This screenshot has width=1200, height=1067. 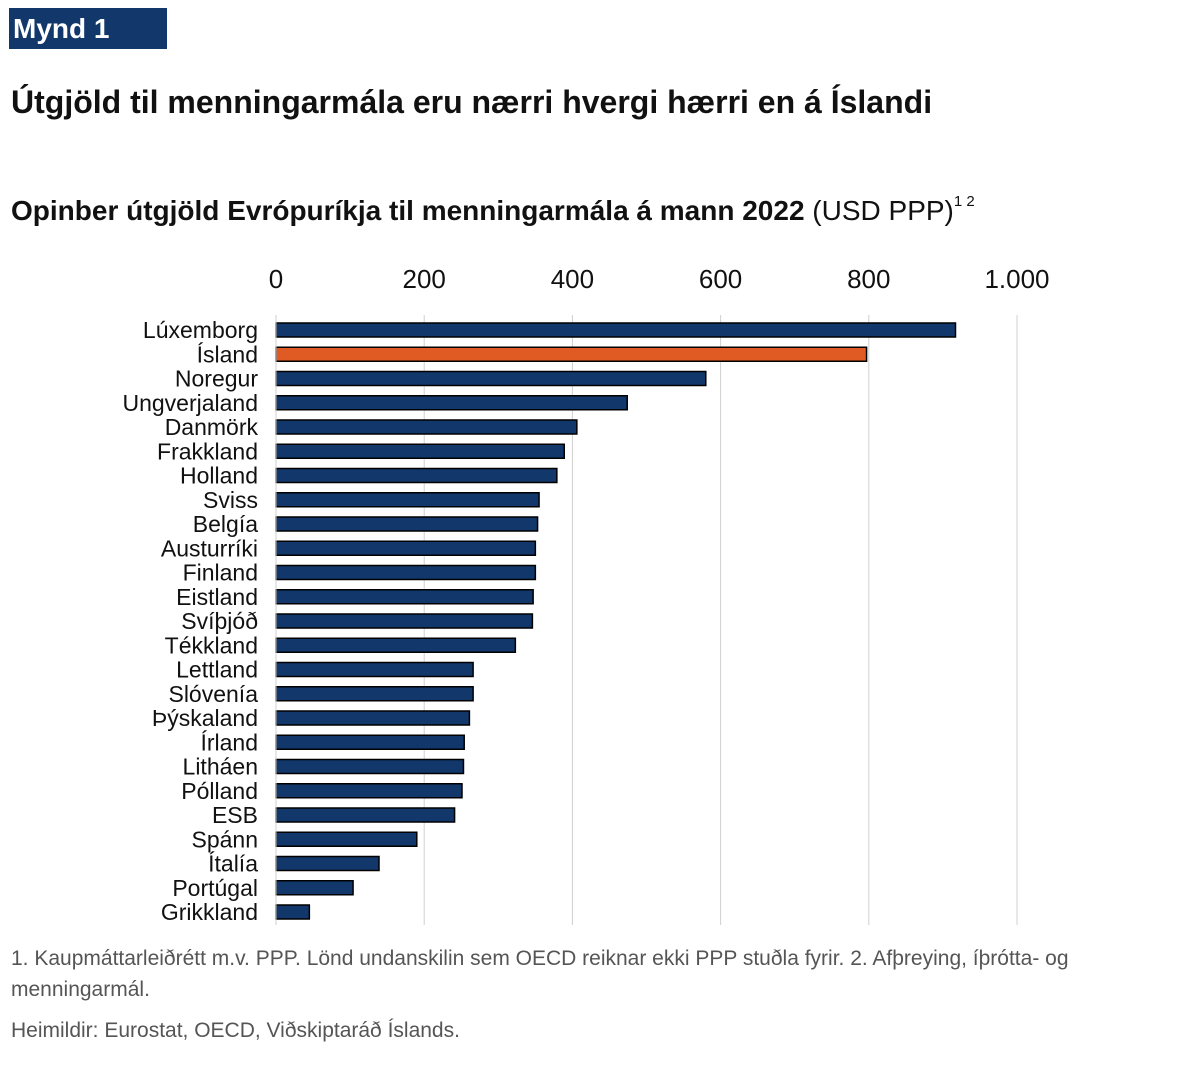 What do you see at coordinates (572, 279) in the screenshot?
I see `x-tick-label: 400` at bounding box center [572, 279].